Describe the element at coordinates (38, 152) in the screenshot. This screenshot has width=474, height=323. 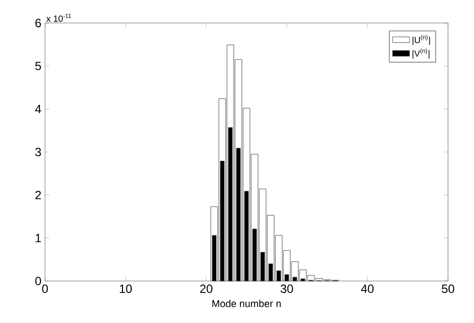
I see `y-tick-label: 3` at that location.